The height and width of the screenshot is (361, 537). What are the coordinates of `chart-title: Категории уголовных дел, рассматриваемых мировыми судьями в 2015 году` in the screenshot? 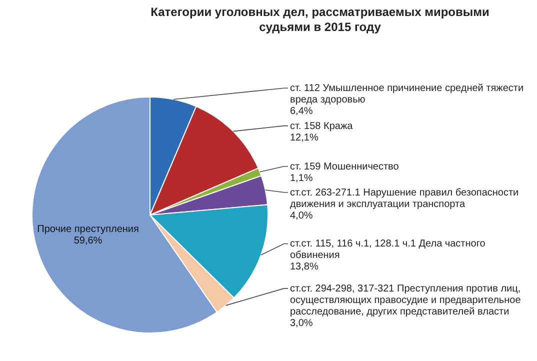 It's located at (320, 19).